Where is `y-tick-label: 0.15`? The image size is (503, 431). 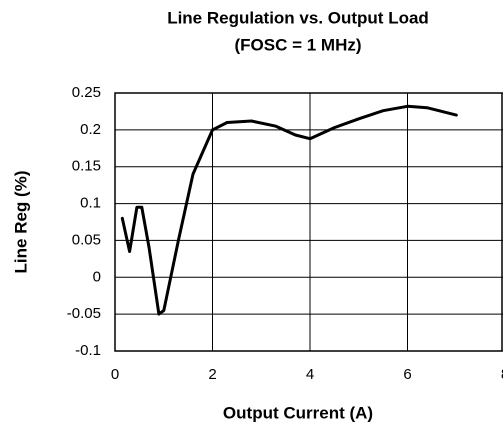
y-tick-label: 0.15 is located at coordinates (86, 166).